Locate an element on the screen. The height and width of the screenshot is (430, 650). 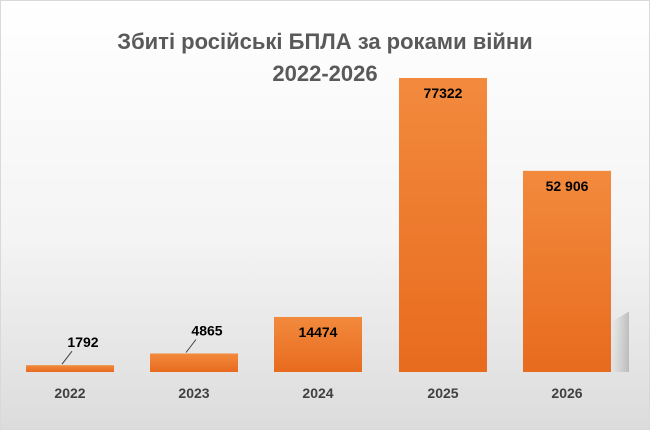
bar-2024 is located at coordinates (318, 344).